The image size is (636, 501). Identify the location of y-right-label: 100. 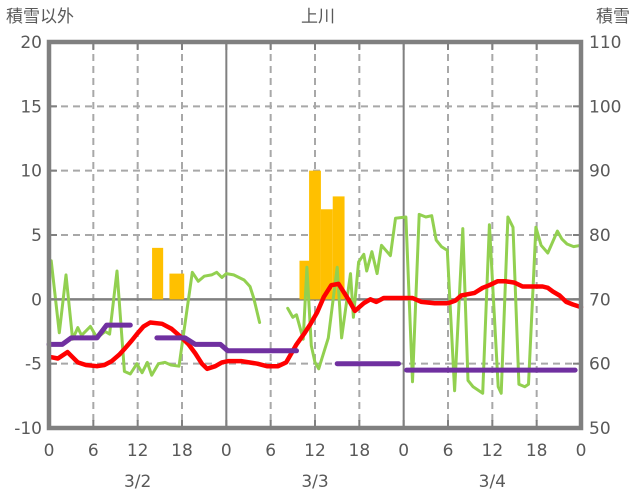
(605, 107).